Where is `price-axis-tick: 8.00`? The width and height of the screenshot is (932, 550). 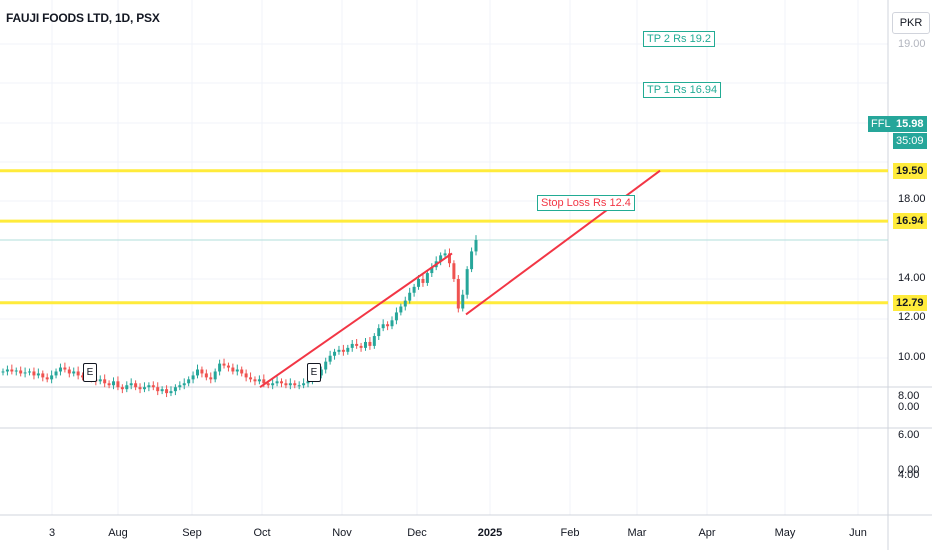 price-axis-tick: 8.00 is located at coordinates (909, 396).